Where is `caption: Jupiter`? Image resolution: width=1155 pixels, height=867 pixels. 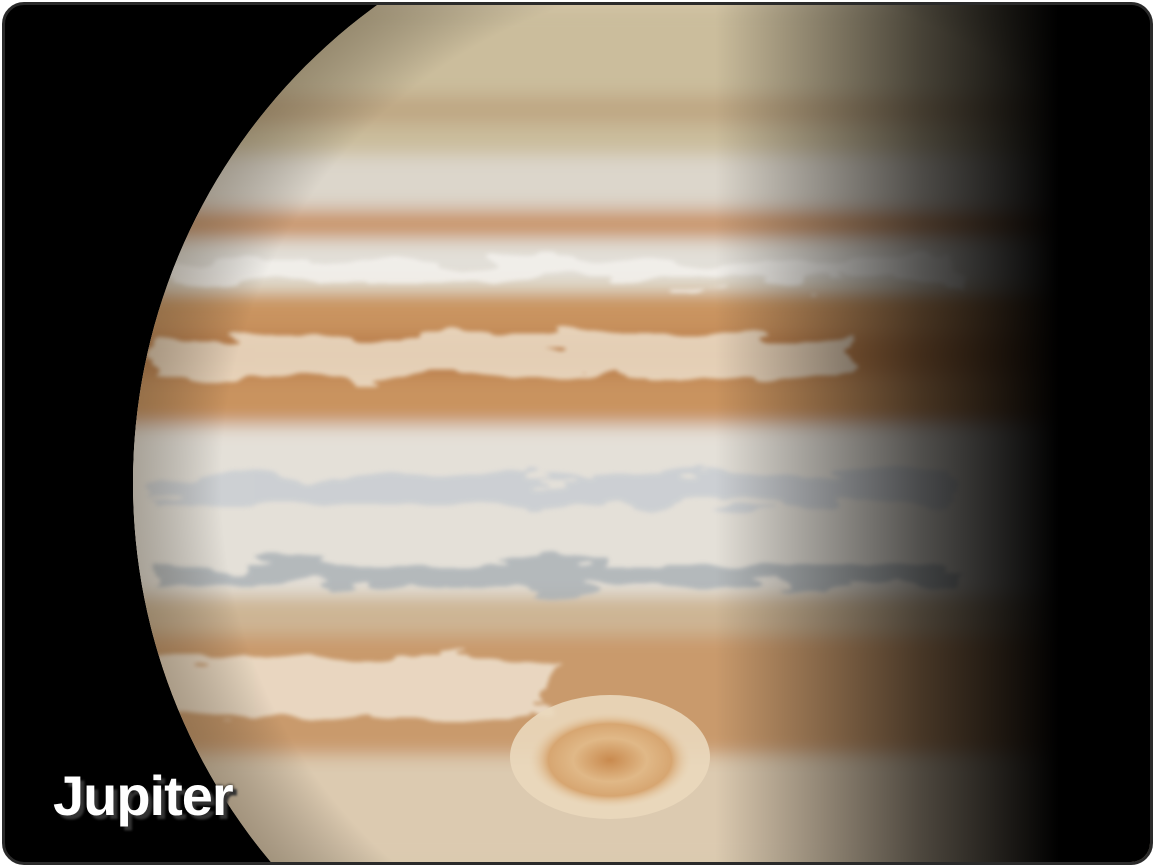 caption: Jupiter is located at coordinates (143, 795).